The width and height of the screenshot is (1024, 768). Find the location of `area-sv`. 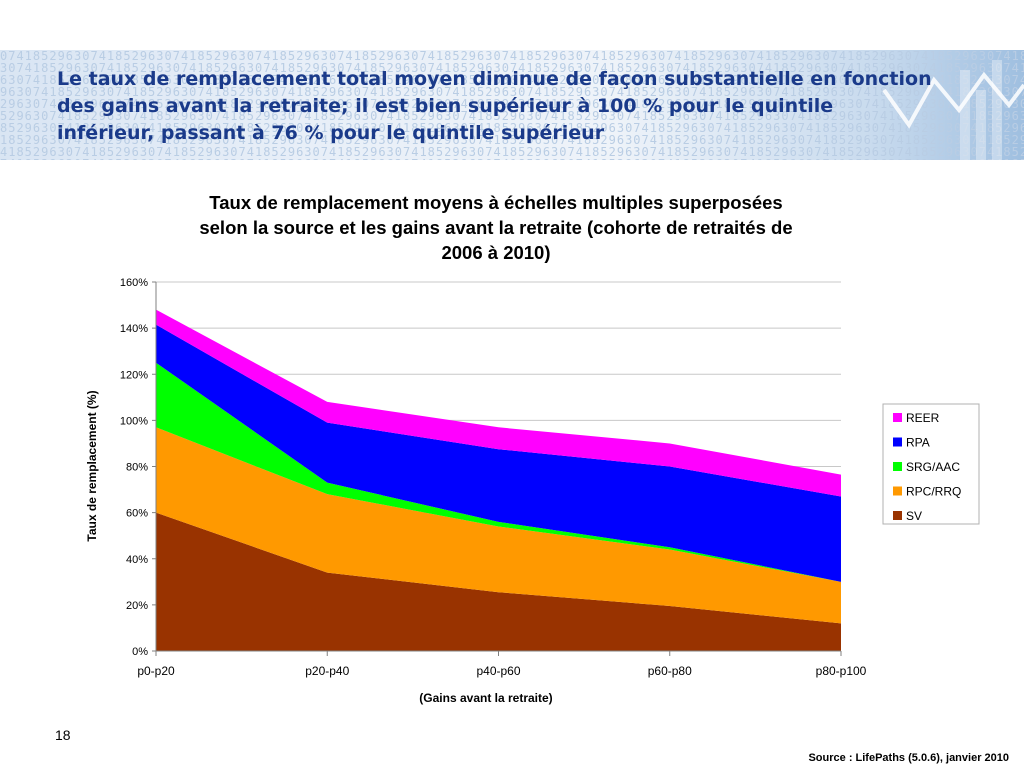

area-sv is located at coordinates (498, 581).